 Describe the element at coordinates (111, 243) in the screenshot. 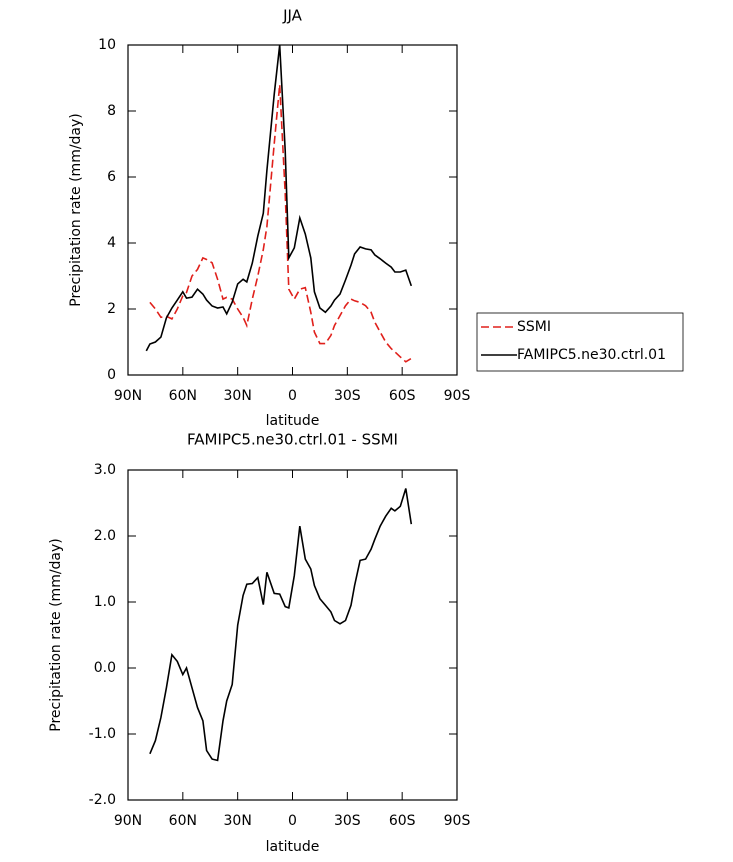

I see `y-tick-label: 4` at that location.